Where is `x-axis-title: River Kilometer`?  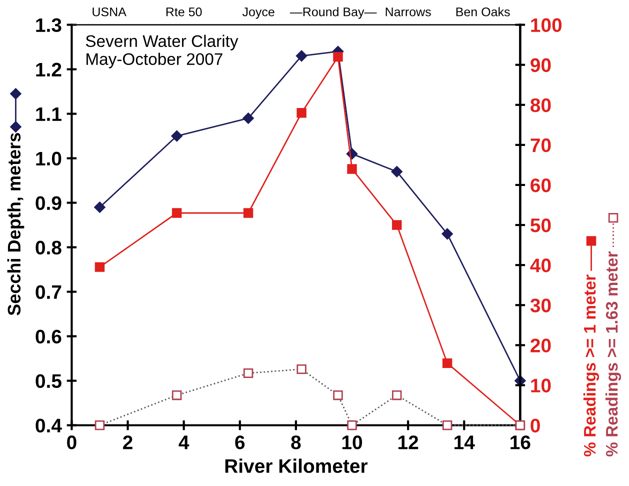 x-axis-title: River Kilometer is located at coordinates (296, 465).